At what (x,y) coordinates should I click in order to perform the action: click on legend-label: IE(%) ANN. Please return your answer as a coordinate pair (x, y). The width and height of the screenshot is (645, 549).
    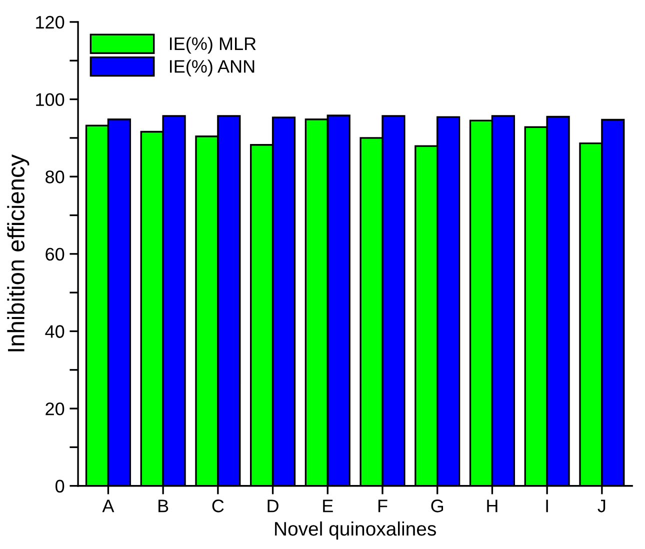
    Looking at the image, I should click on (212, 68).